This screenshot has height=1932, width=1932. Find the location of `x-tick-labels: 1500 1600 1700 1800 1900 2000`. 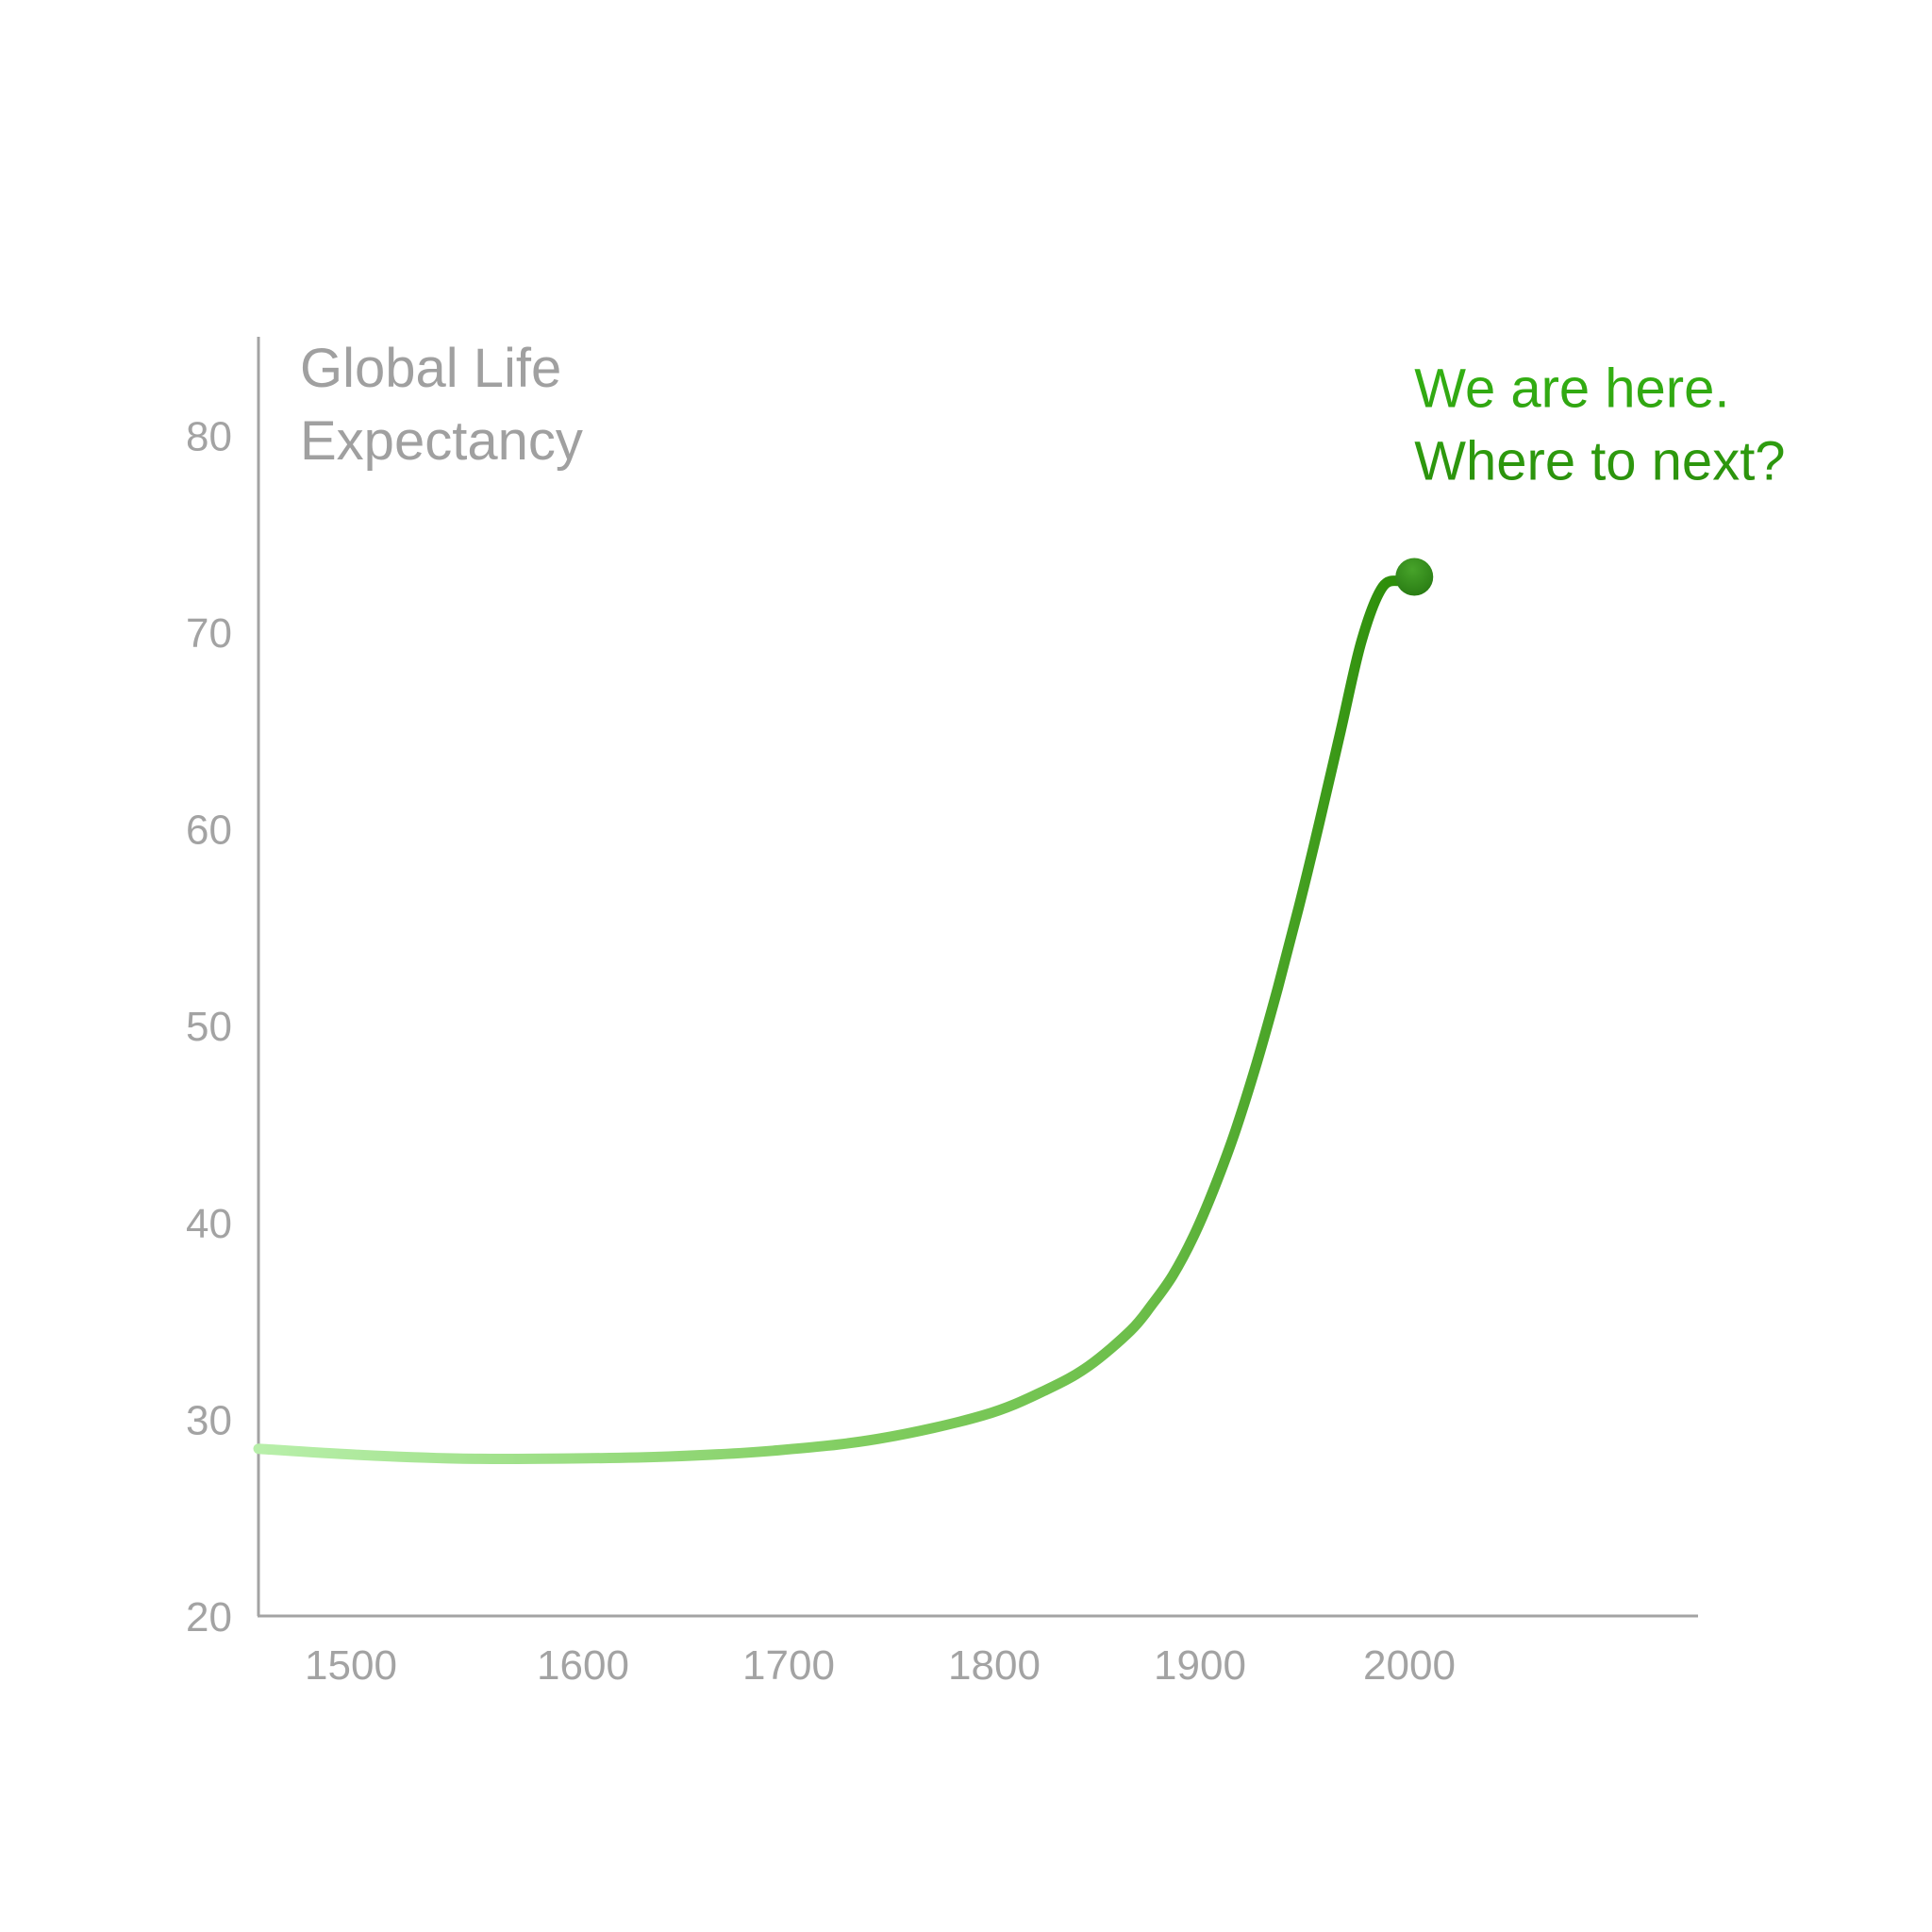

x-tick-labels: 1500 1600 1700 1800 1900 2000 is located at coordinates (881, 1665).